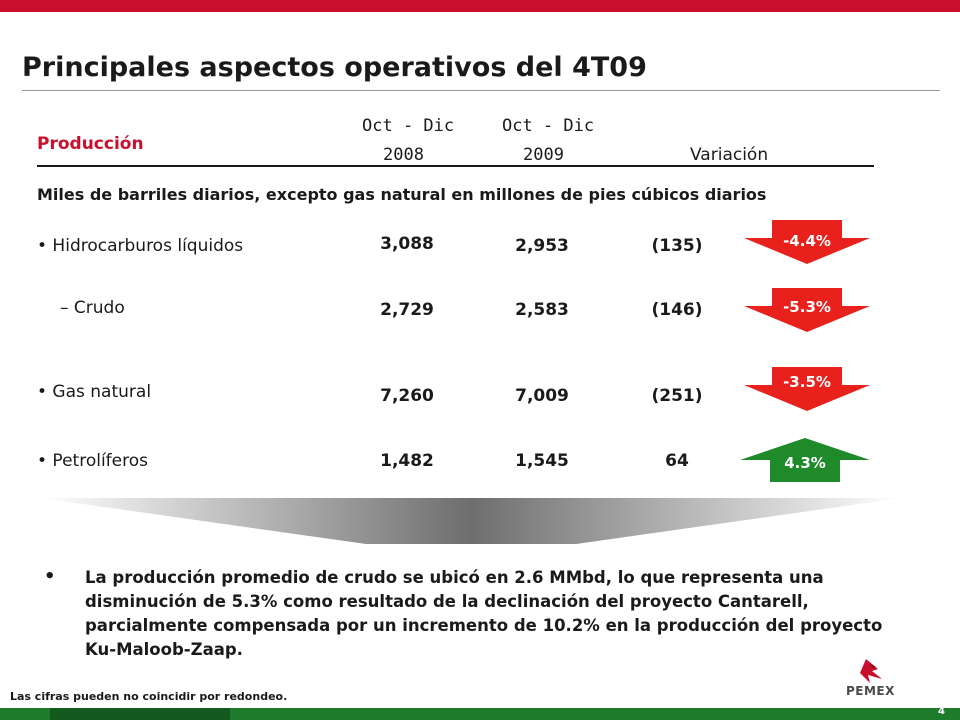 The height and width of the screenshot is (720, 960). What do you see at coordinates (408, 126) in the screenshot?
I see `col-2008-period: Oct - Dic` at bounding box center [408, 126].